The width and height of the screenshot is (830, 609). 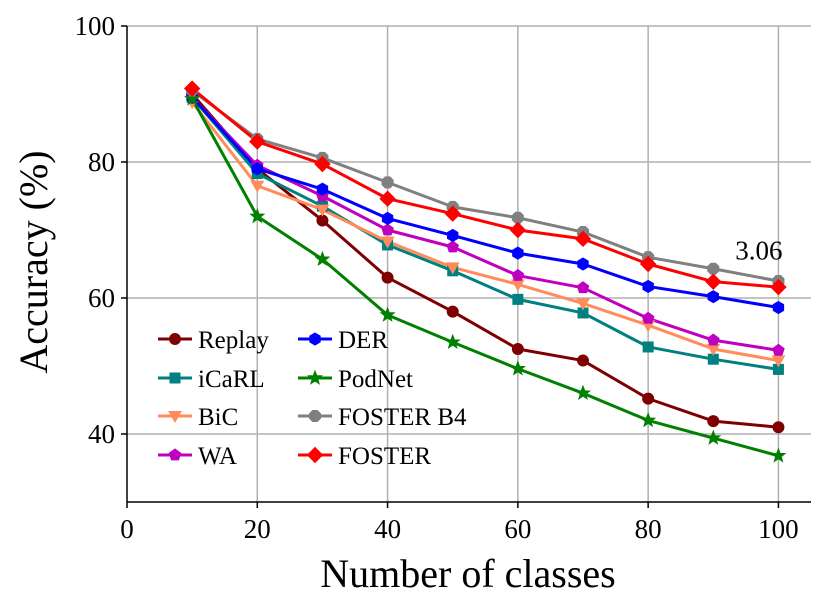 What do you see at coordinates (312, 398) in the screenshot?
I see `legend: Replay iCaRL BiC WA DER PodNet FOSTER B4 FOSTER` at bounding box center [312, 398].